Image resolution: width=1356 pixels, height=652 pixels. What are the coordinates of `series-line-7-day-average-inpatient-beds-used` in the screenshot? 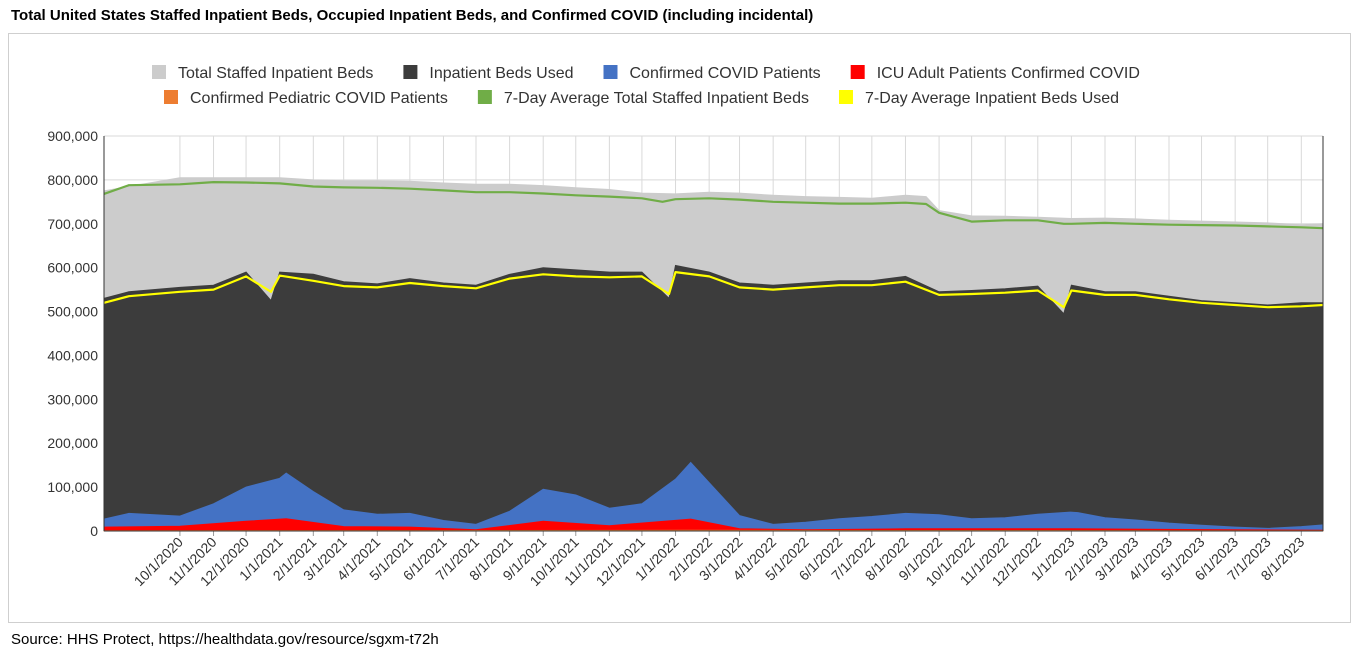 It's located at (713, 290).